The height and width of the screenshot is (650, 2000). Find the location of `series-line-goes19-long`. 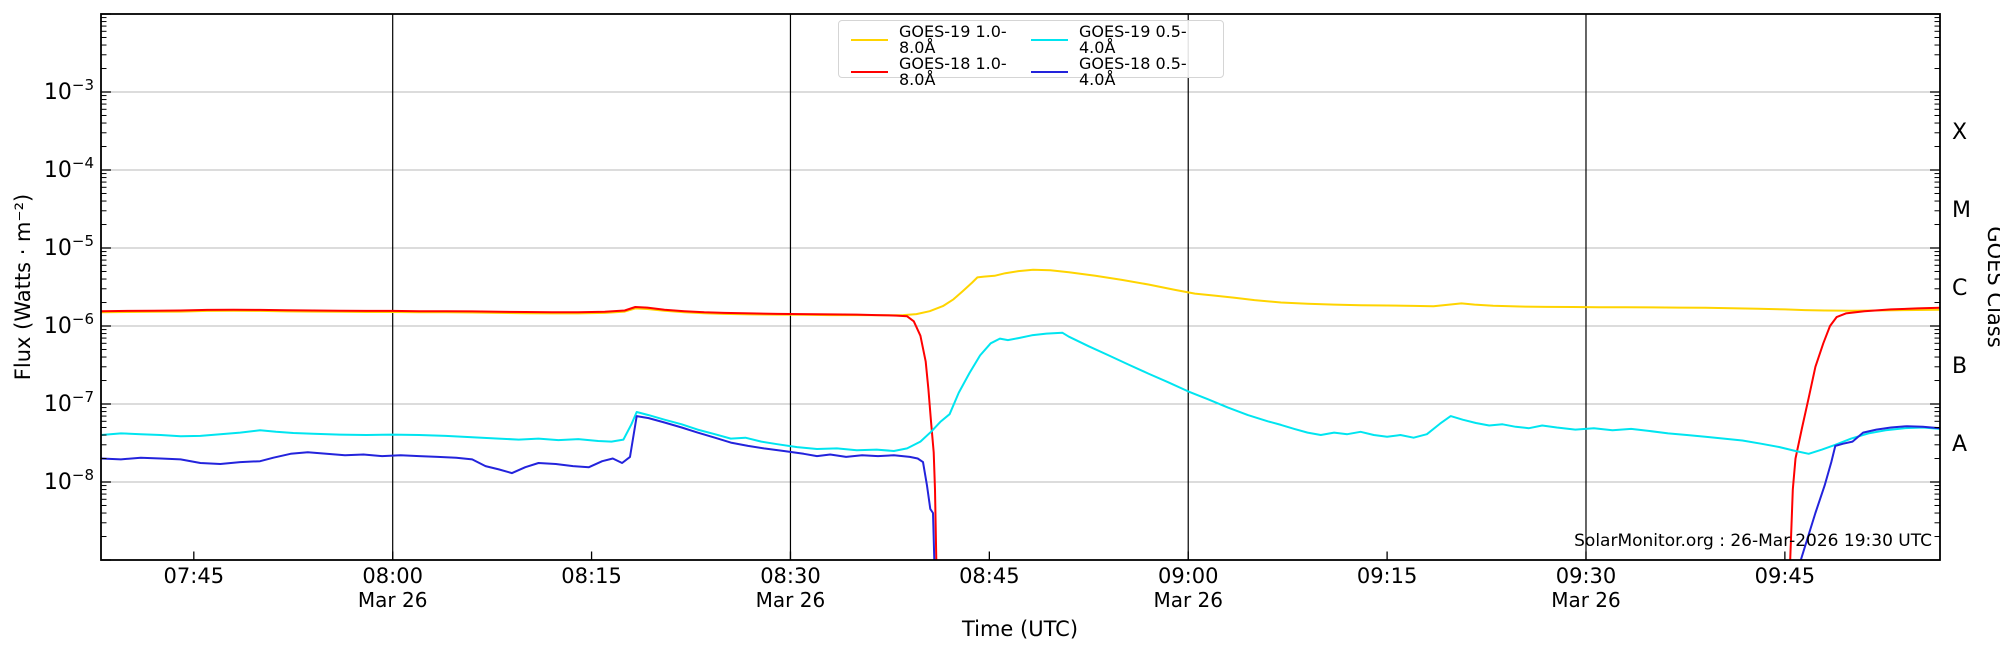

series-line-goes19-long is located at coordinates (1020, 292).